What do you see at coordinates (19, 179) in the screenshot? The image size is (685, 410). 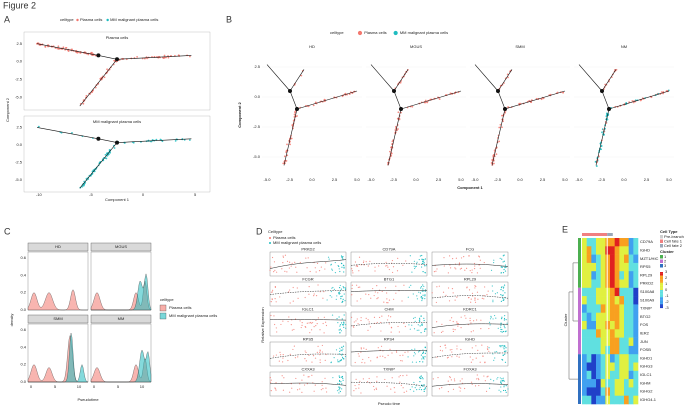 I see `y-tick-label: -5.0` at bounding box center [19, 179].